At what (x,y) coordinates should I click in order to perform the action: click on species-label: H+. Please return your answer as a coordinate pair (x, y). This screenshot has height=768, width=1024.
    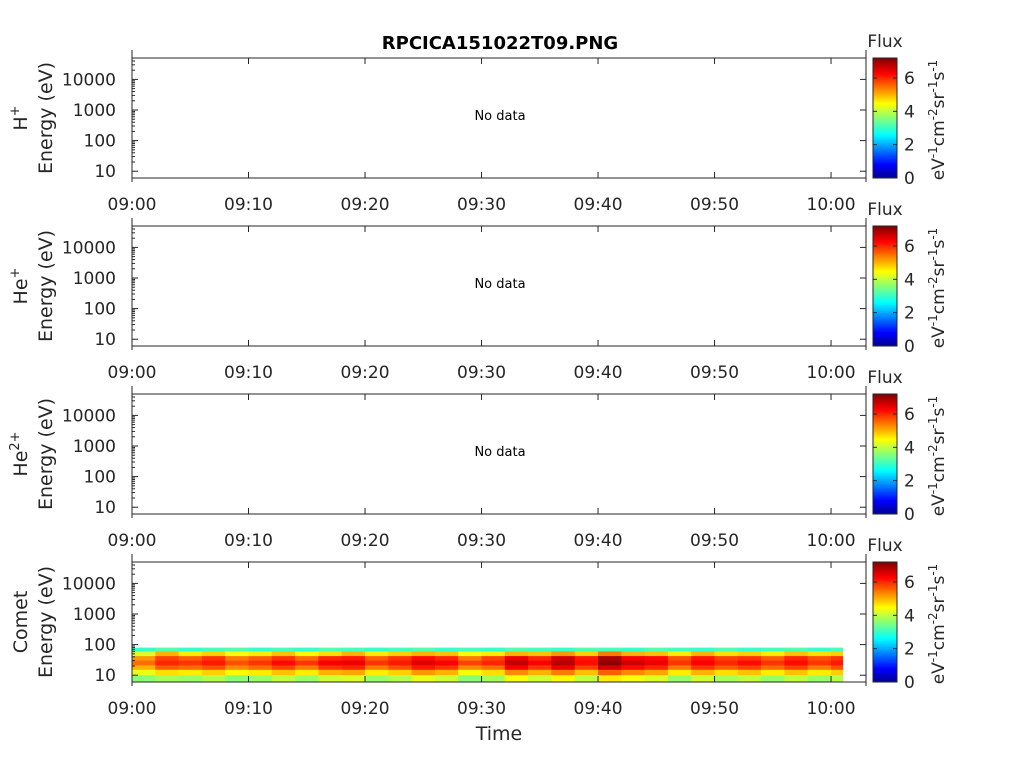
    Looking at the image, I should click on (20, 117).